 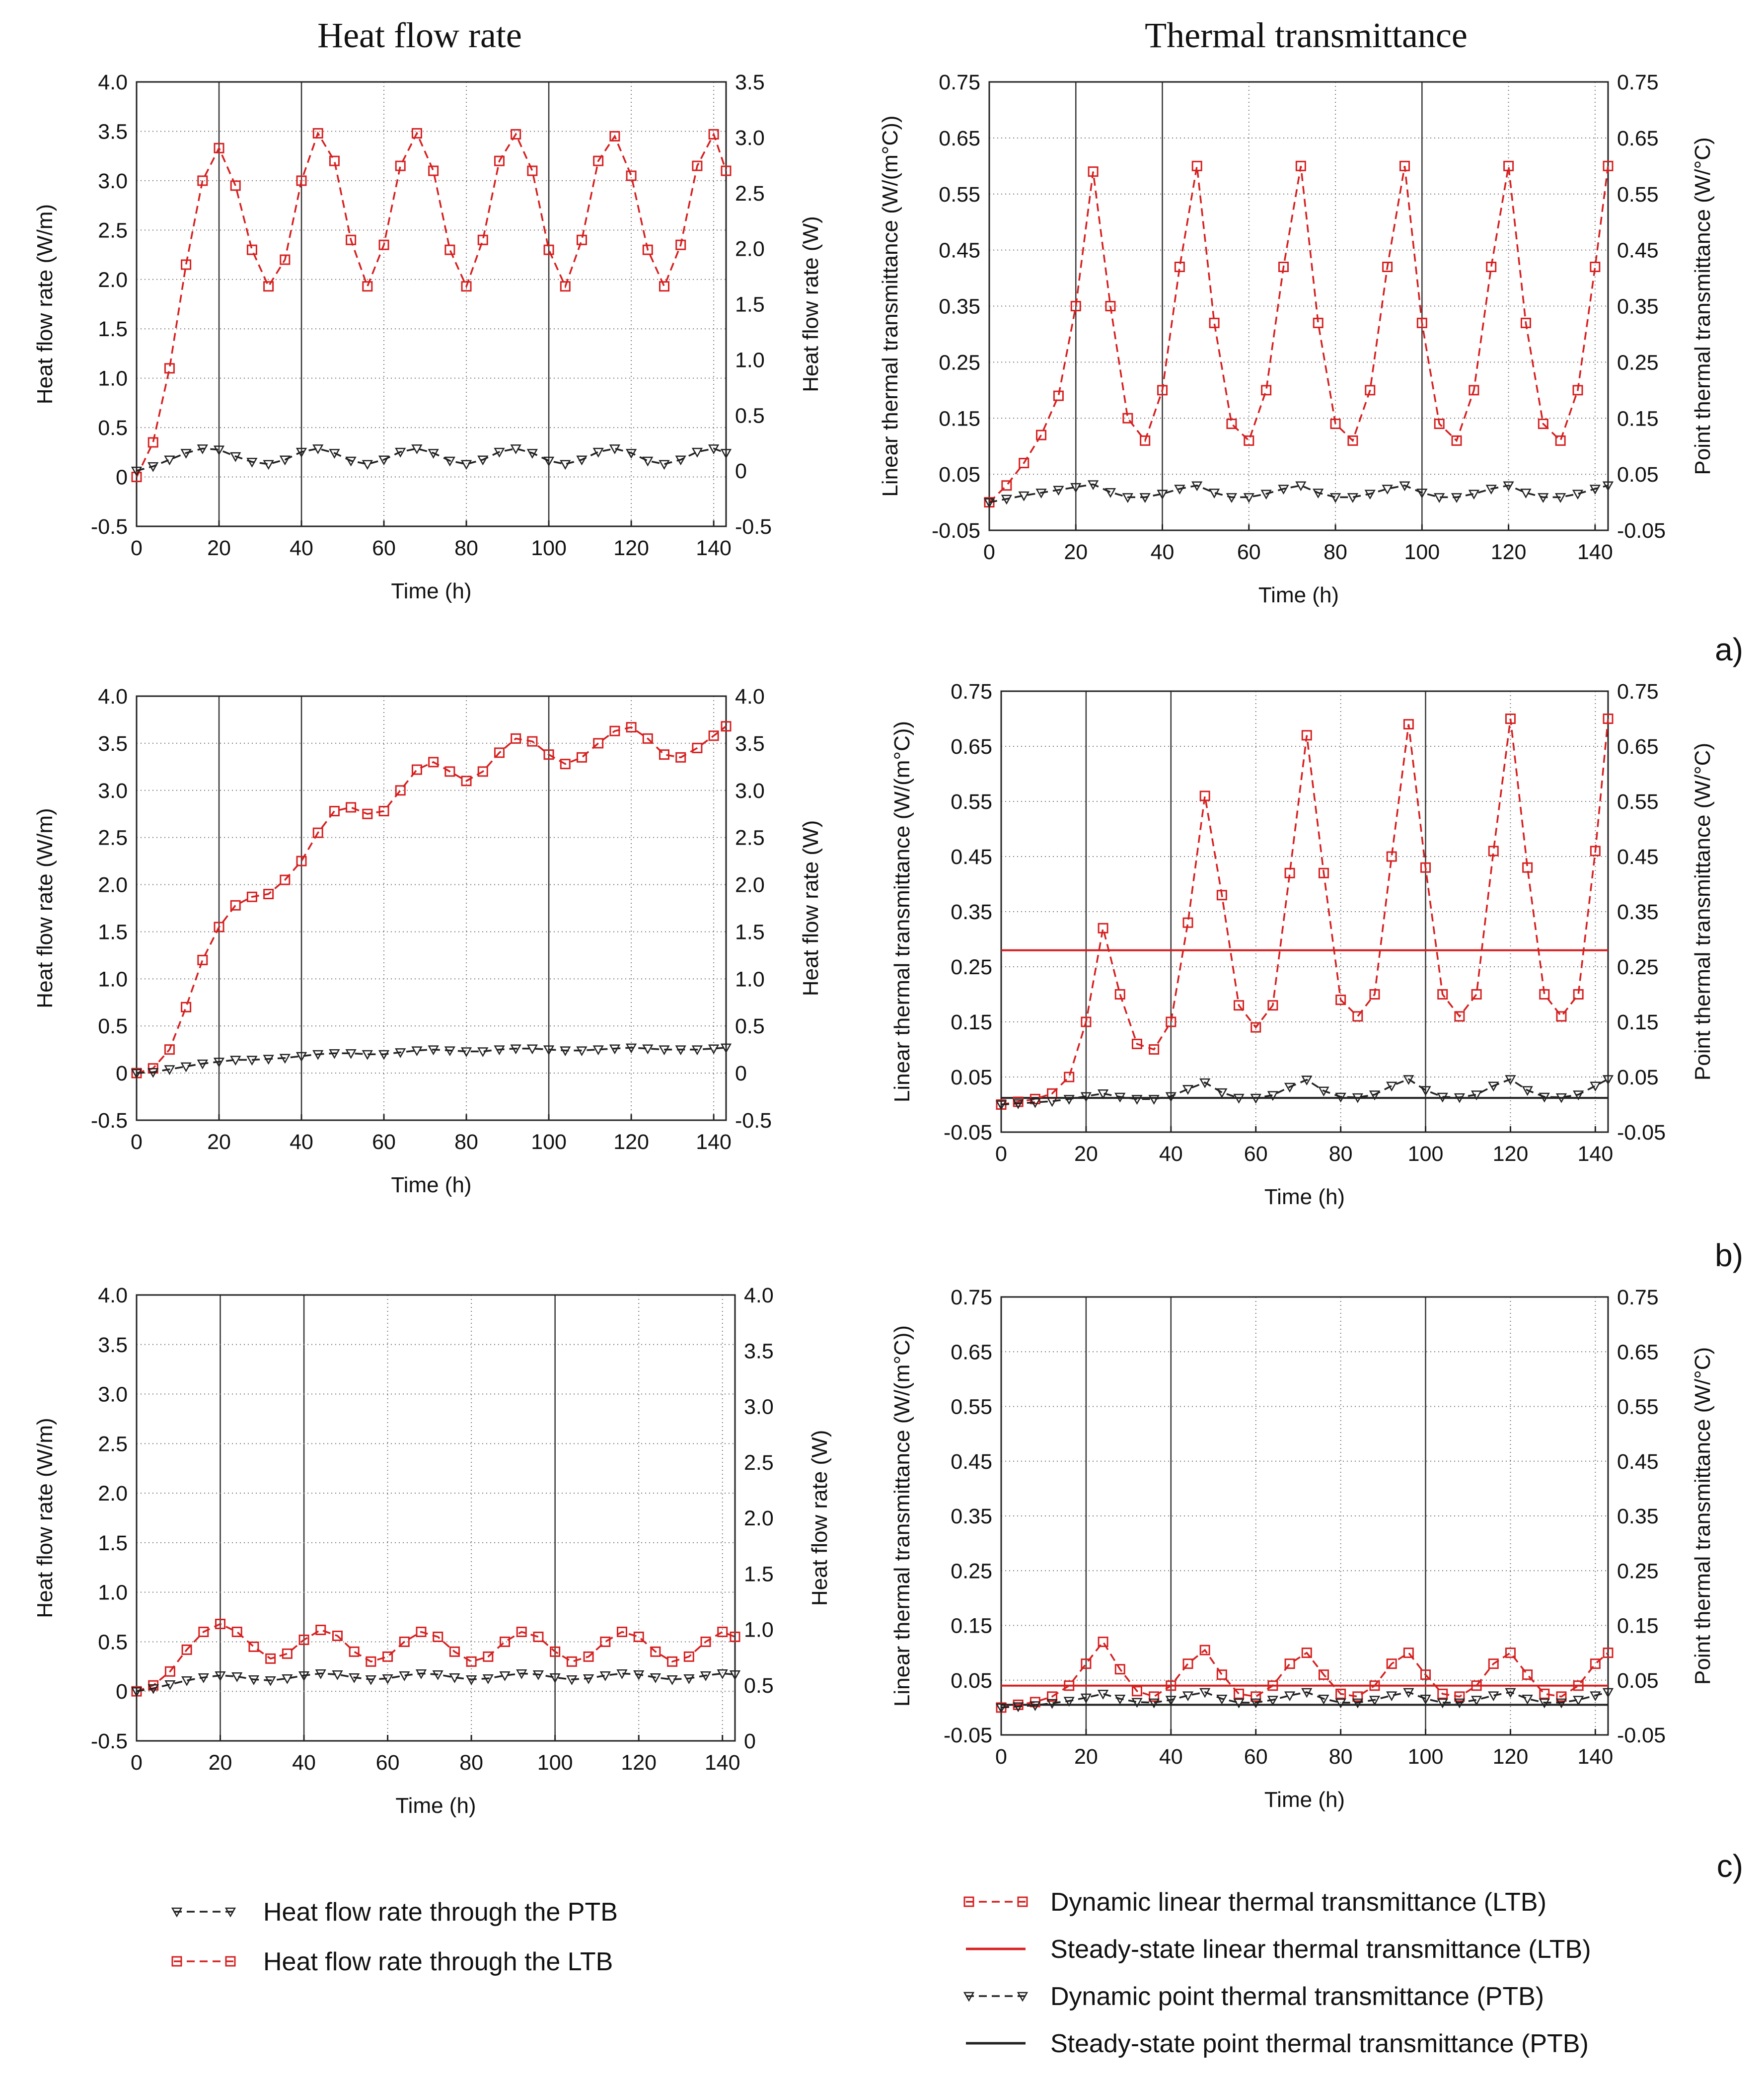 I want to click on x-axis-label: Time (h), so click(x=431, y=1185).